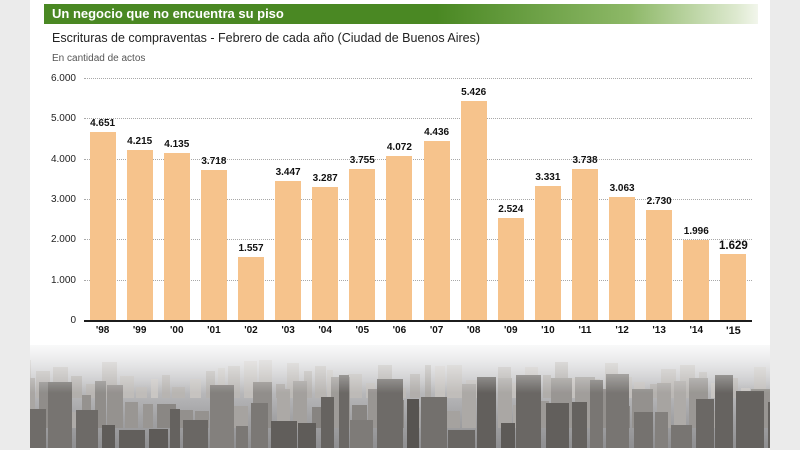 This screenshot has width=800, height=450. I want to click on bar-value-label: 3.718, so click(214, 161).